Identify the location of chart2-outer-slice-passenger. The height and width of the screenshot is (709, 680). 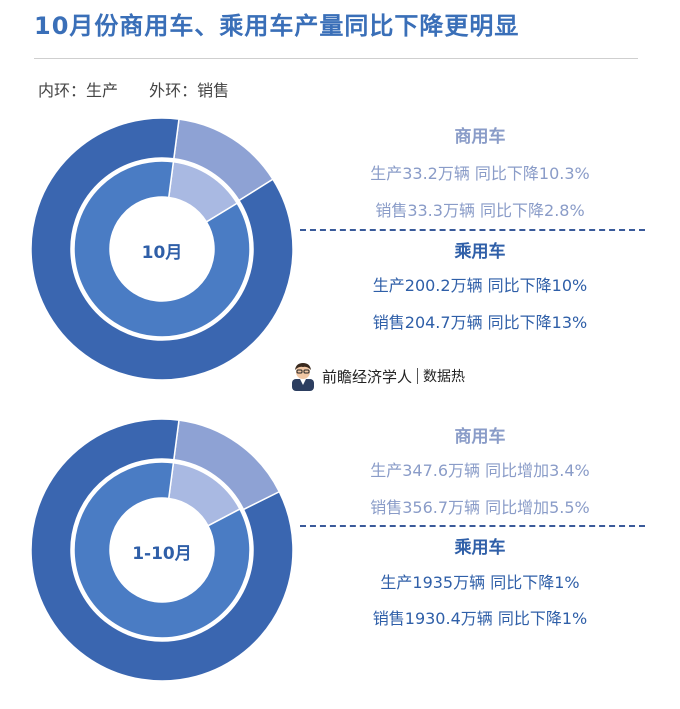
(162, 550).